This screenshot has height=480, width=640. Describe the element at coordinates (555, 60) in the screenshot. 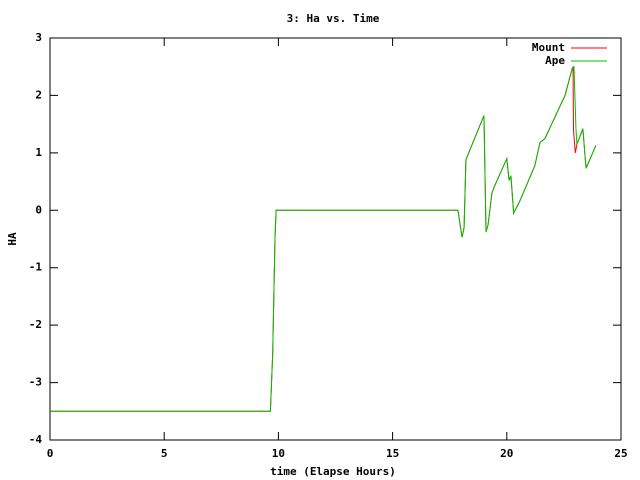

I see `legend-label: Ape` at that location.